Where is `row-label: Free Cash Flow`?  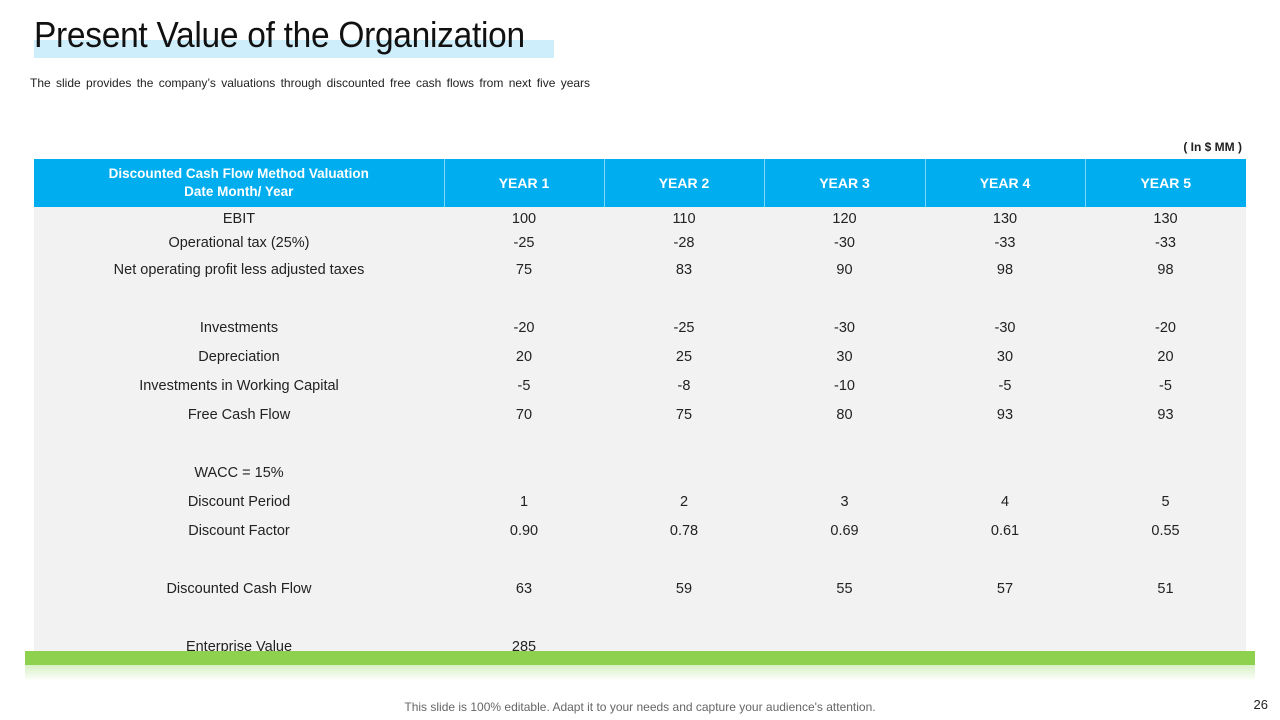
row-label: Free Cash Flow is located at coordinates (239, 414).